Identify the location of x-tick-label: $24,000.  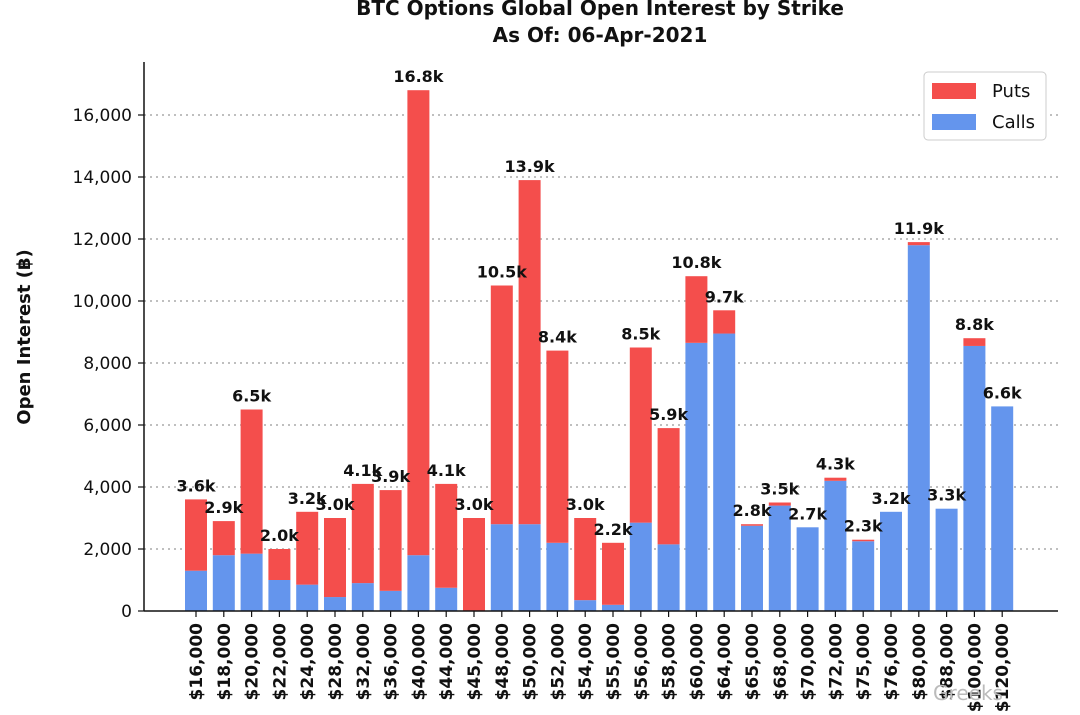
(308, 662).